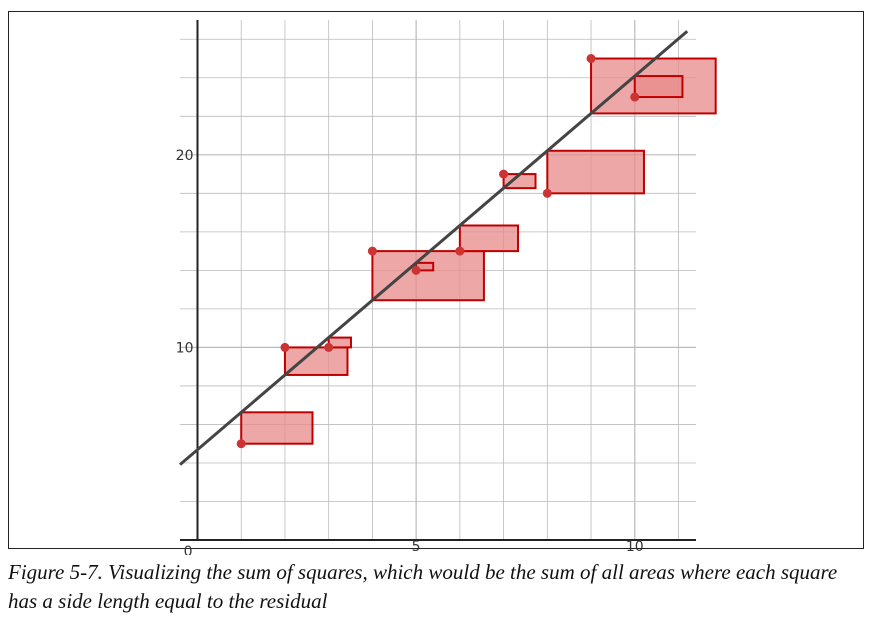 The width and height of the screenshot is (873, 620). What do you see at coordinates (185, 348) in the screenshot?
I see `y-tick-label: 10` at bounding box center [185, 348].